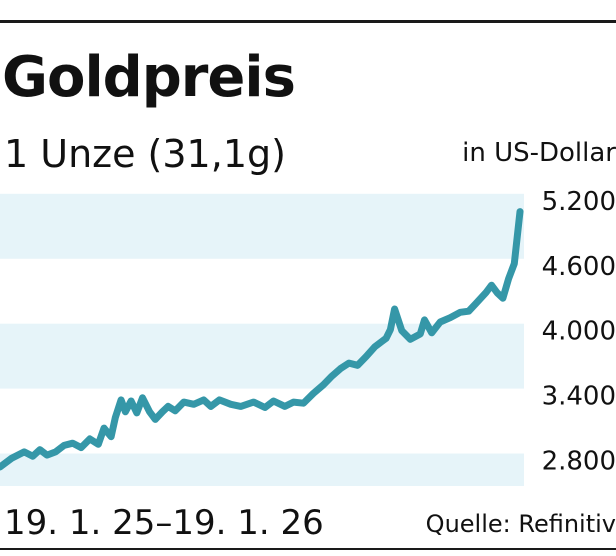 The image size is (616, 556). I want to click on y-tick-label: 2.800, so click(579, 462).